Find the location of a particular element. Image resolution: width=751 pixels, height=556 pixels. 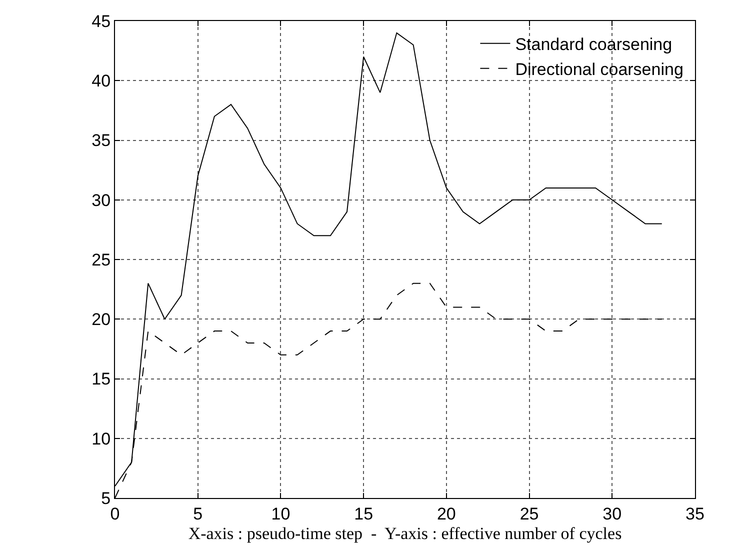

x-tick-label: 0 is located at coordinates (115, 514).